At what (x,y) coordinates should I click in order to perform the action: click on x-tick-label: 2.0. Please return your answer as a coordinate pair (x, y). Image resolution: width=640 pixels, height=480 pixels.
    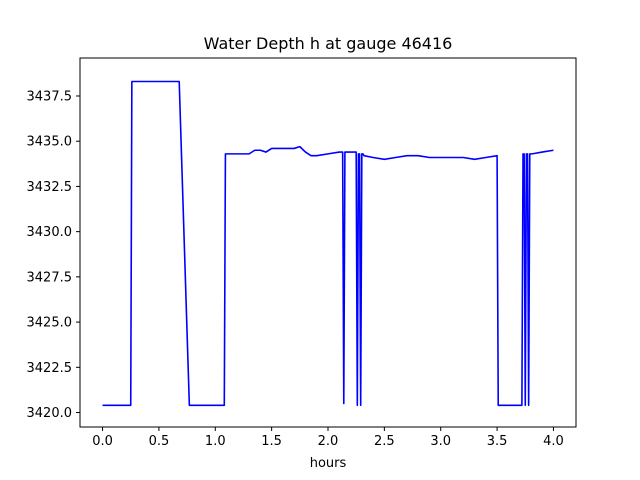
    Looking at the image, I should click on (328, 441).